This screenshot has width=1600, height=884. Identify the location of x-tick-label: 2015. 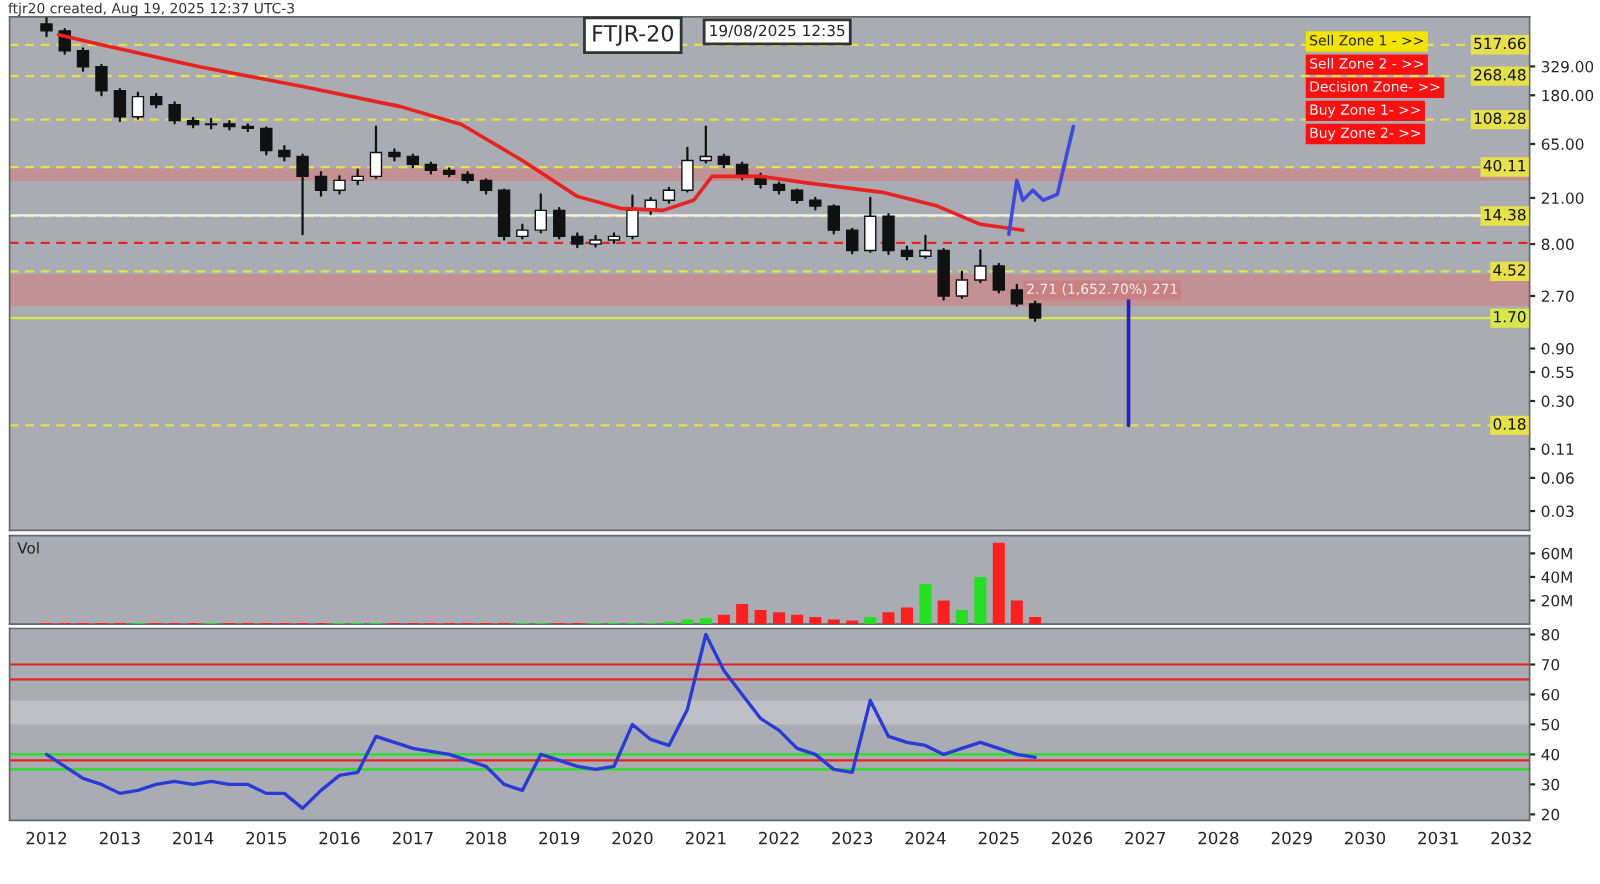
(266, 838).